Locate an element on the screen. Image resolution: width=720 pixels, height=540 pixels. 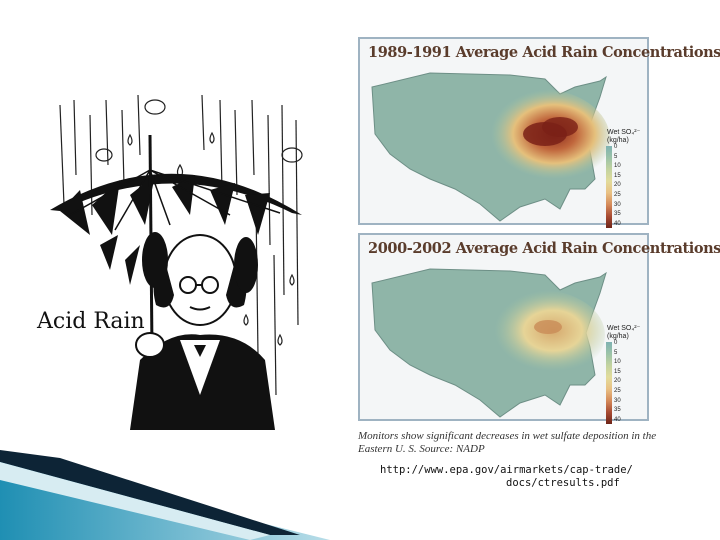
cartoon-caption: Acid Rain is located at coordinates (91, 321).